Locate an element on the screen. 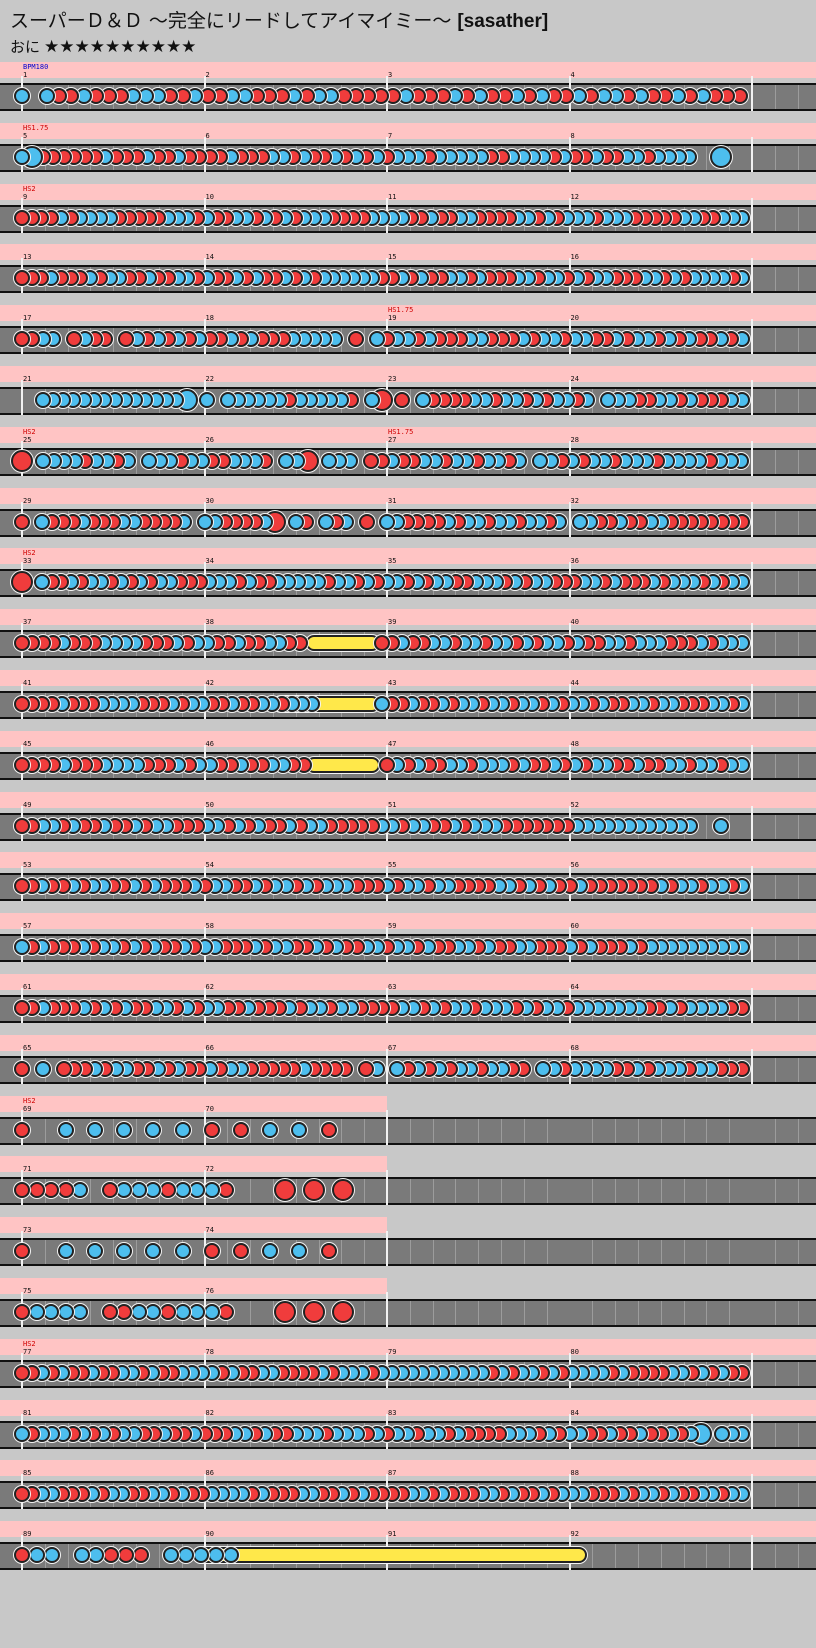  measure-number: 29 is located at coordinates (27, 500).